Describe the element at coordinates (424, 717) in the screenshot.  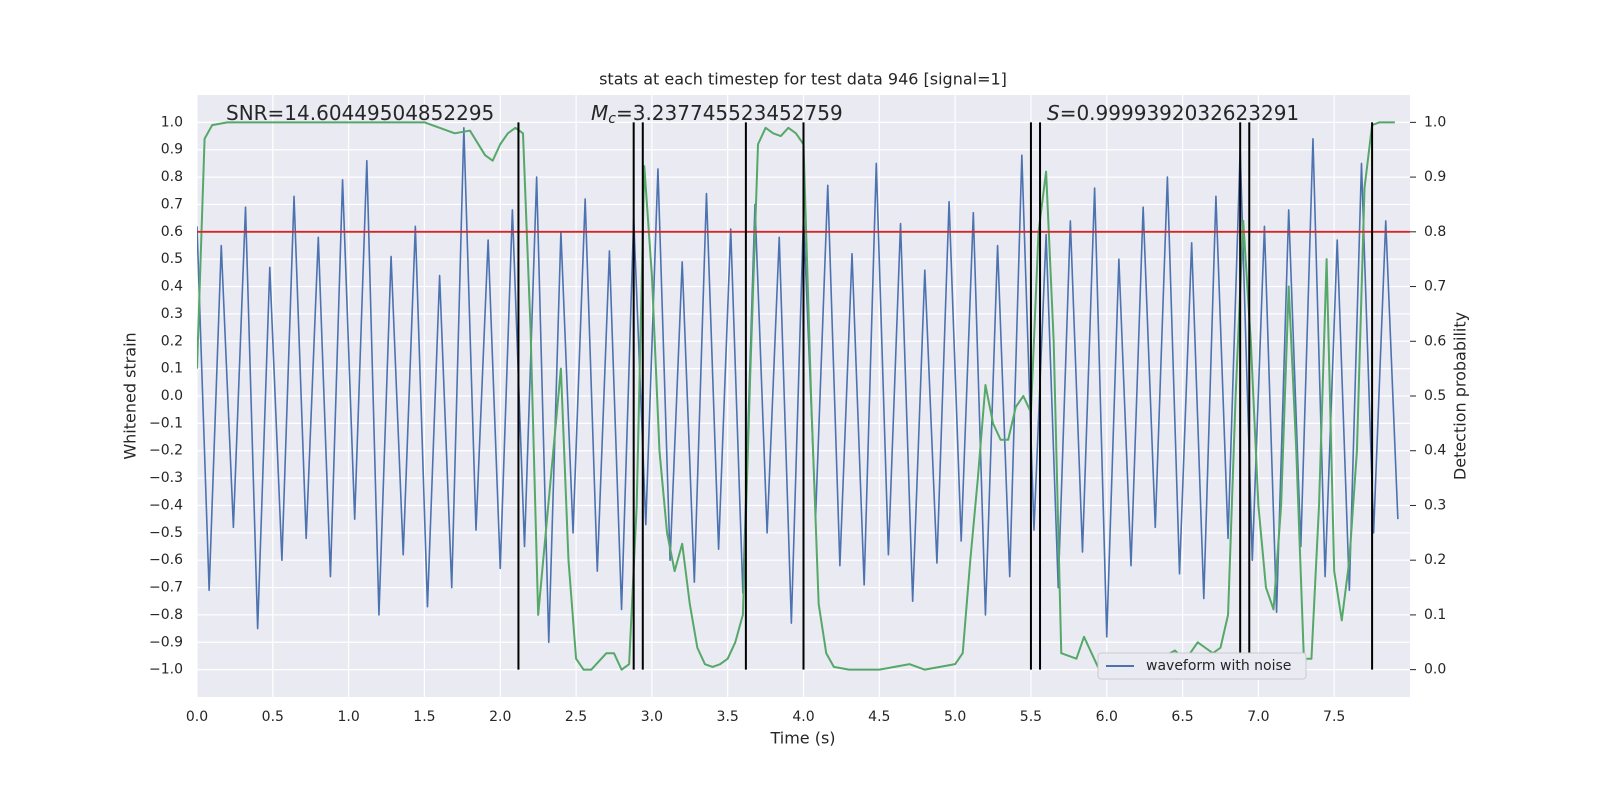
I see `x-tick-label: 1.5` at that location.